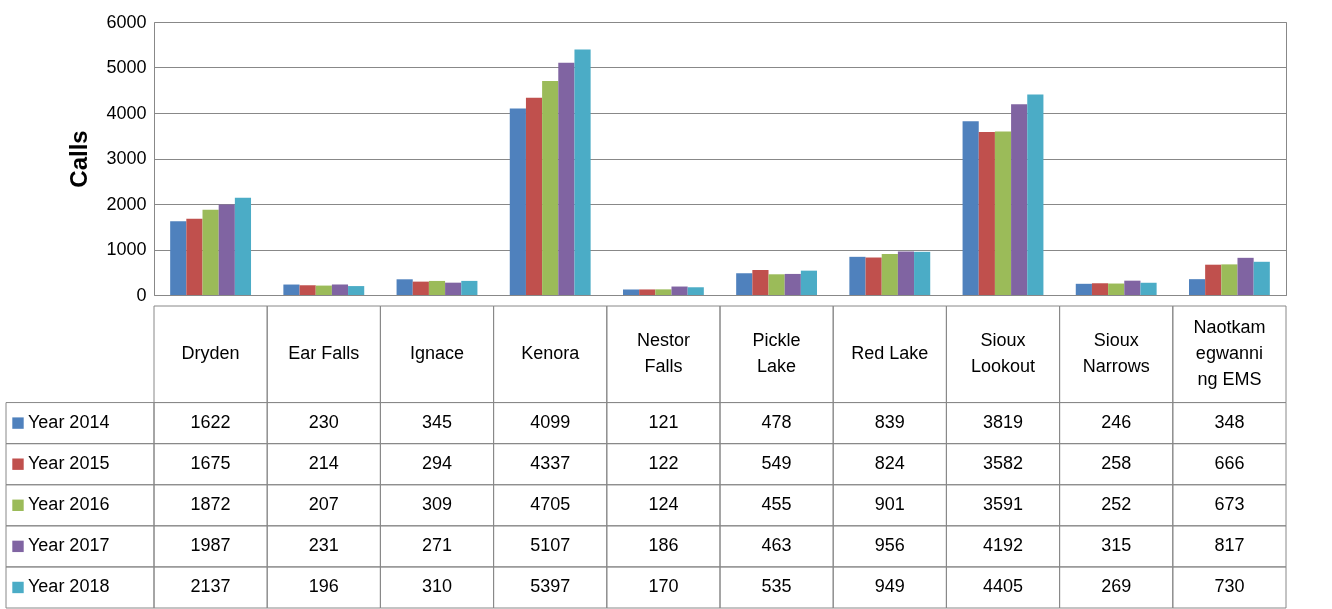  Describe the element at coordinates (889, 463) in the screenshot. I see `data-label: 824` at that location.